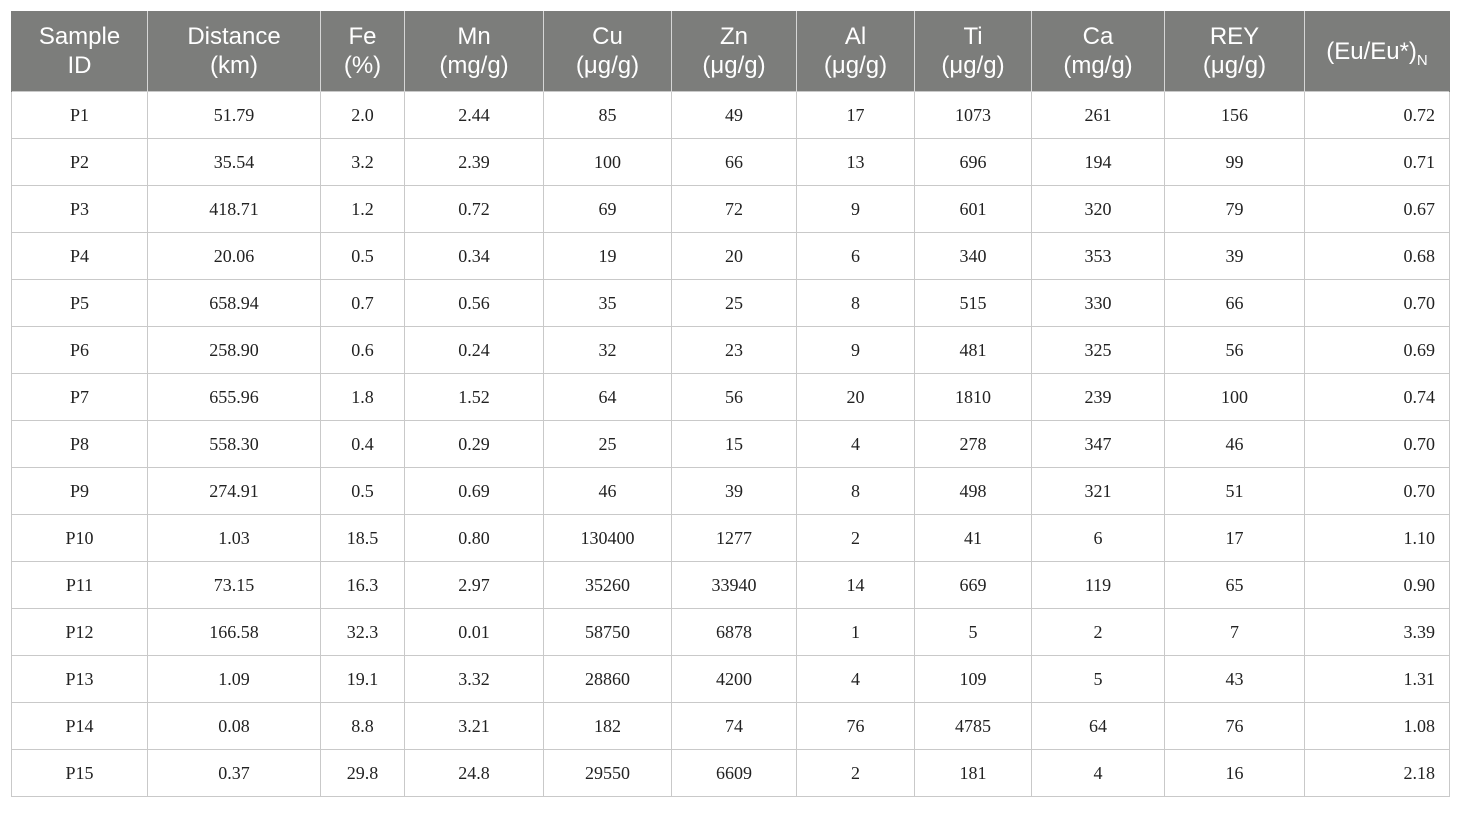 Image resolution: width=1460 pixels, height=821 pixels. I want to click on table-cell: 58750, so click(607, 632).